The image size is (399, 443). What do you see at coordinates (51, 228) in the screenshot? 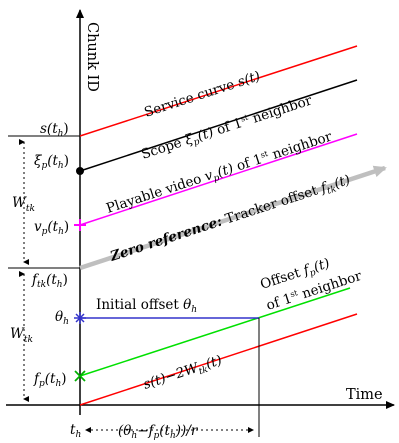
I see `label-v-p: vp(th)` at bounding box center [51, 228].